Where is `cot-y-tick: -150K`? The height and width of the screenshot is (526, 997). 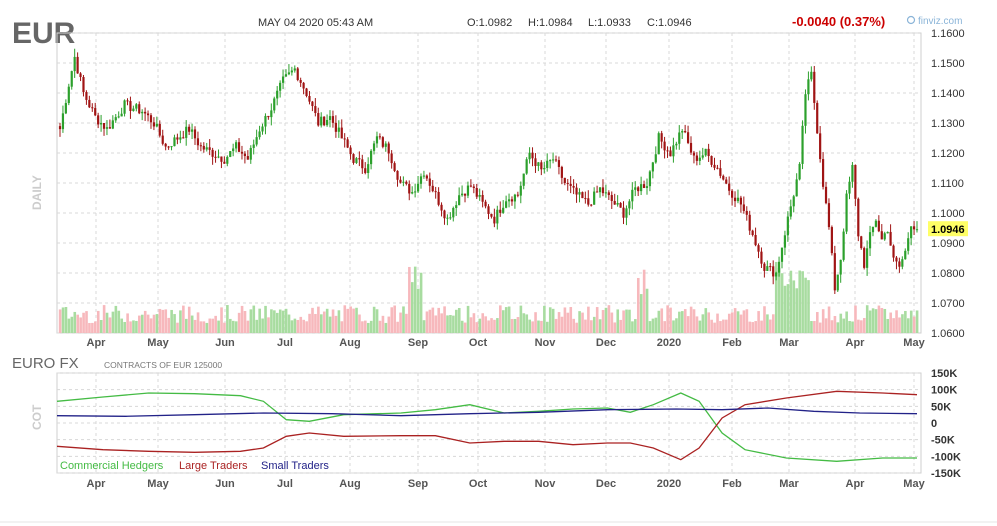 cot-y-tick: -150K is located at coordinates (946, 474).